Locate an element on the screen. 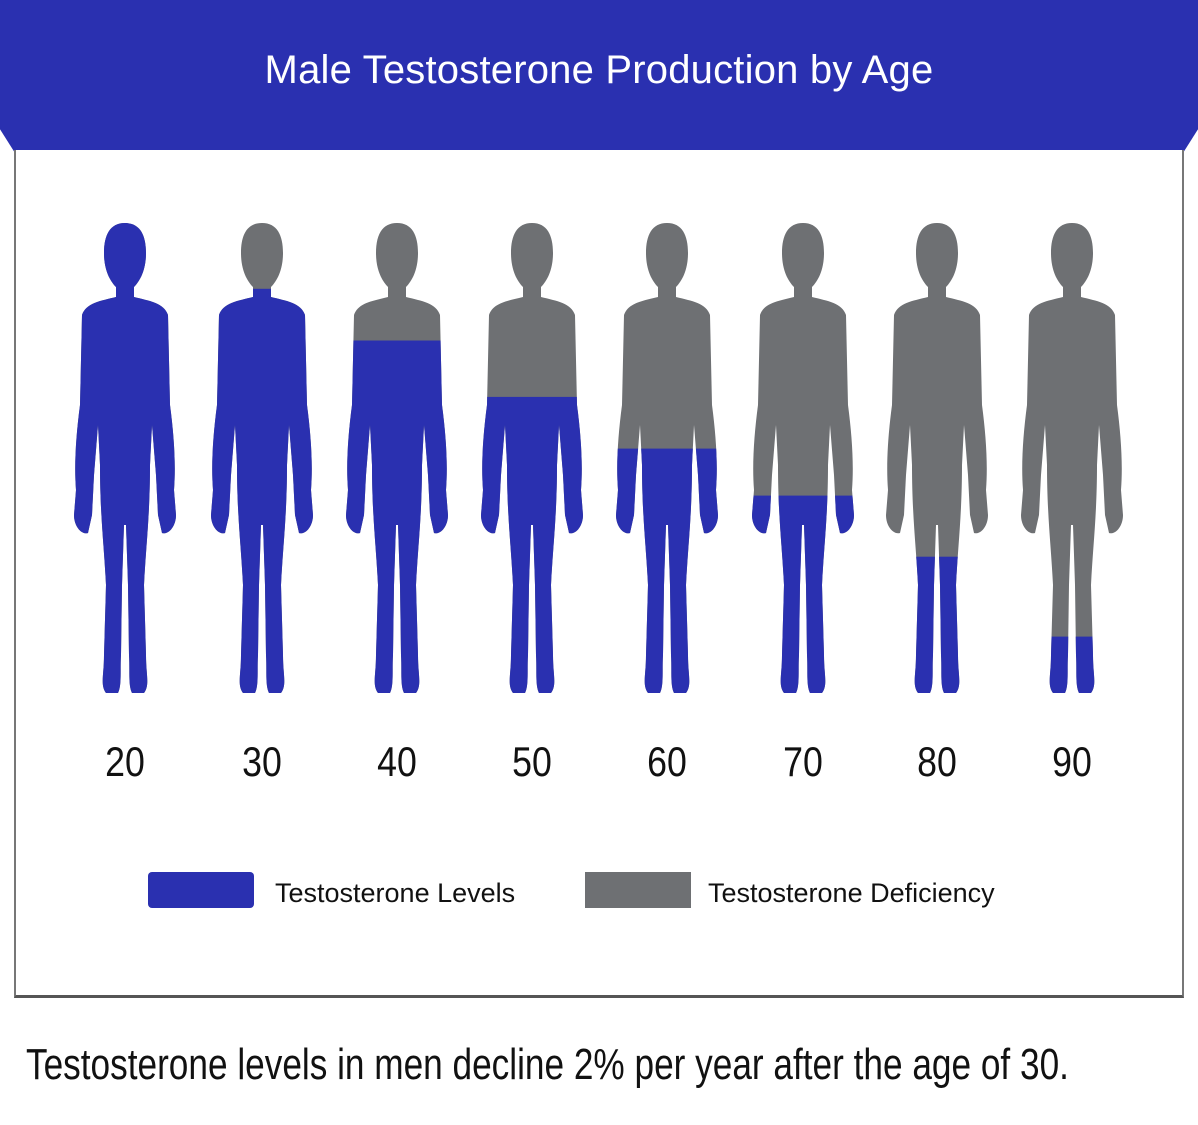 The height and width of the screenshot is (1125, 1198). age-label-60: 60 is located at coordinates (667, 761).